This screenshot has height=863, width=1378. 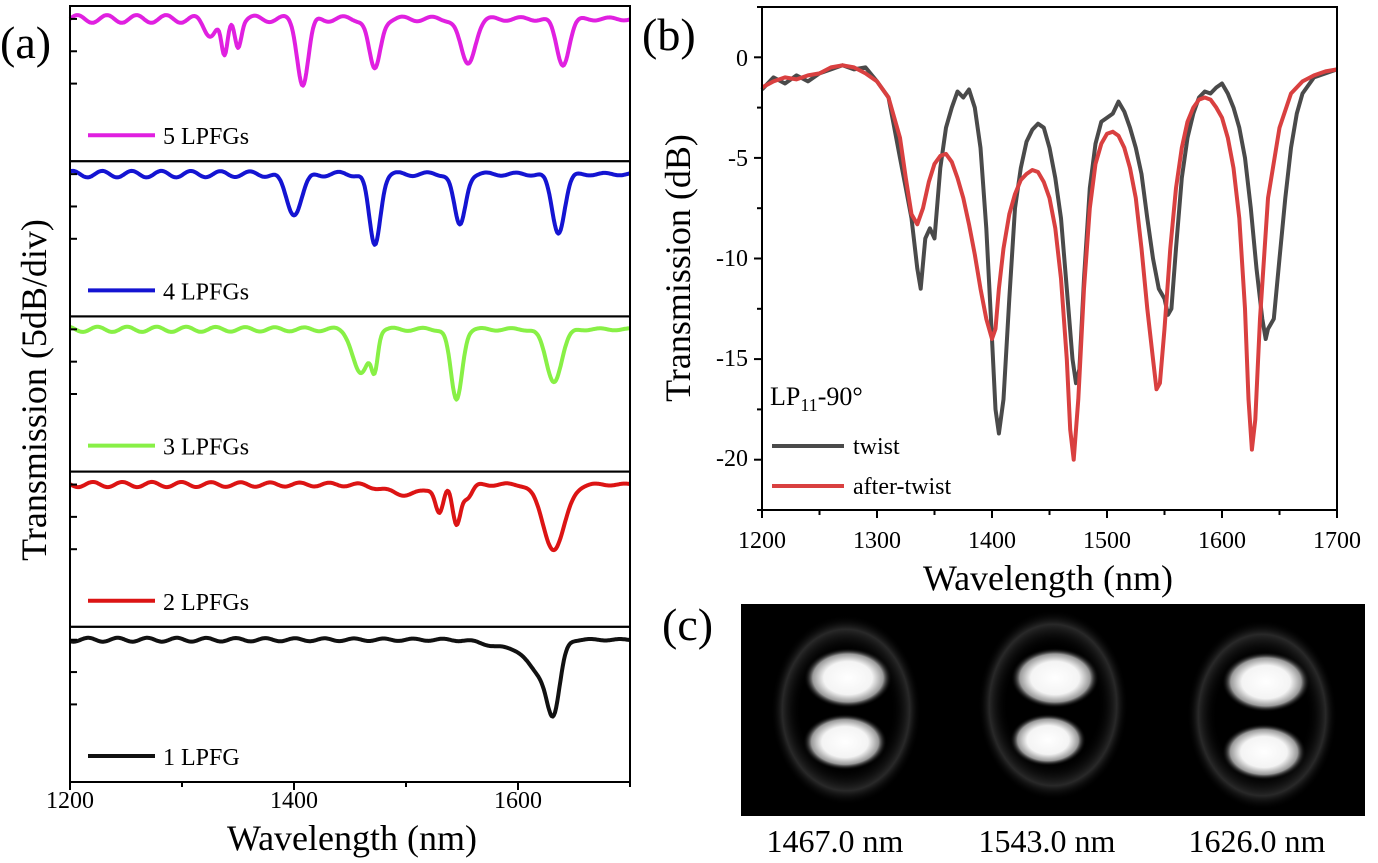 What do you see at coordinates (732, 459) in the screenshot?
I see `panel-b-y-tick-minus20: -20` at bounding box center [732, 459].